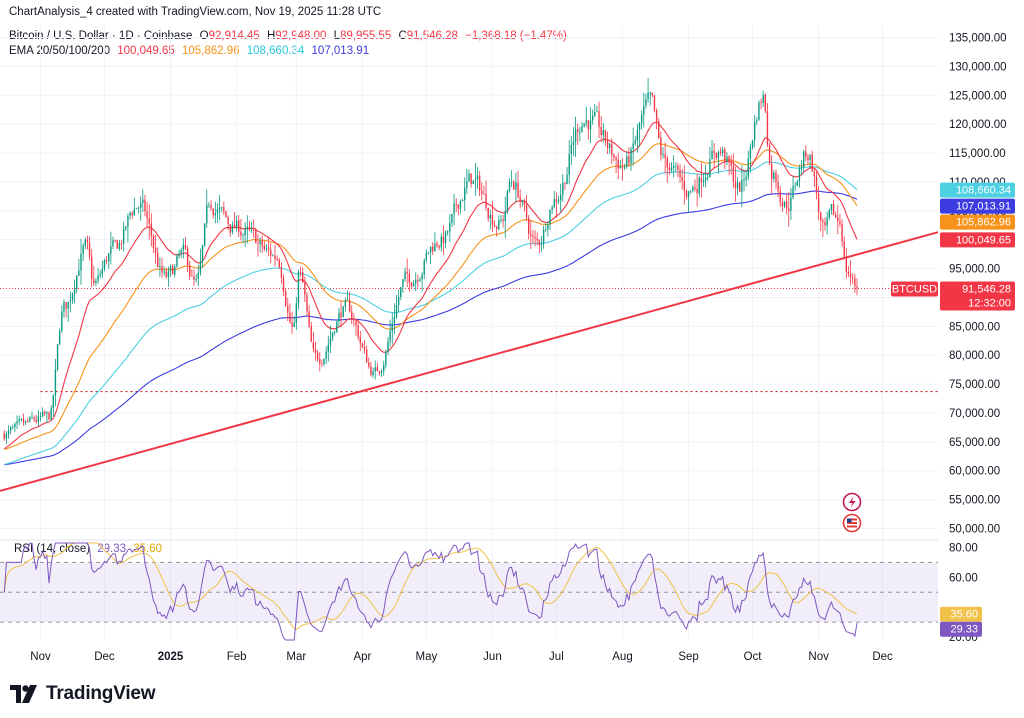 This screenshot has width=1024, height=718. I want to click on x-tick-label: Oct, so click(753, 657).